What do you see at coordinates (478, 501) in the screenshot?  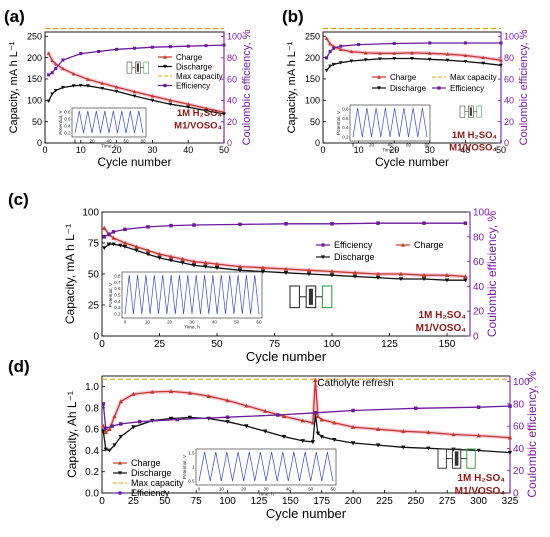 I see `x-tick-label: 300` at bounding box center [478, 501].